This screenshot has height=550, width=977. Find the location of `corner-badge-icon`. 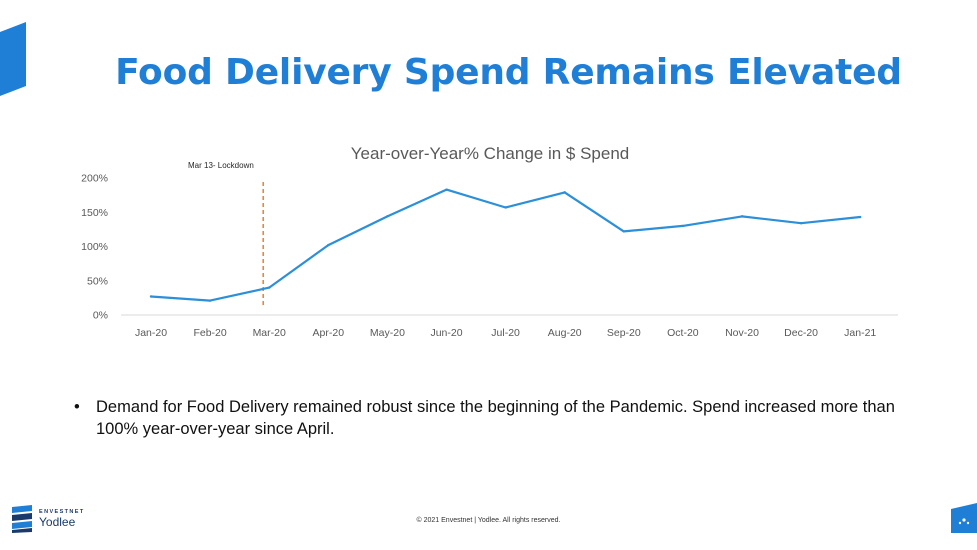

corner-badge-icon is located at coordinates (964, 518).